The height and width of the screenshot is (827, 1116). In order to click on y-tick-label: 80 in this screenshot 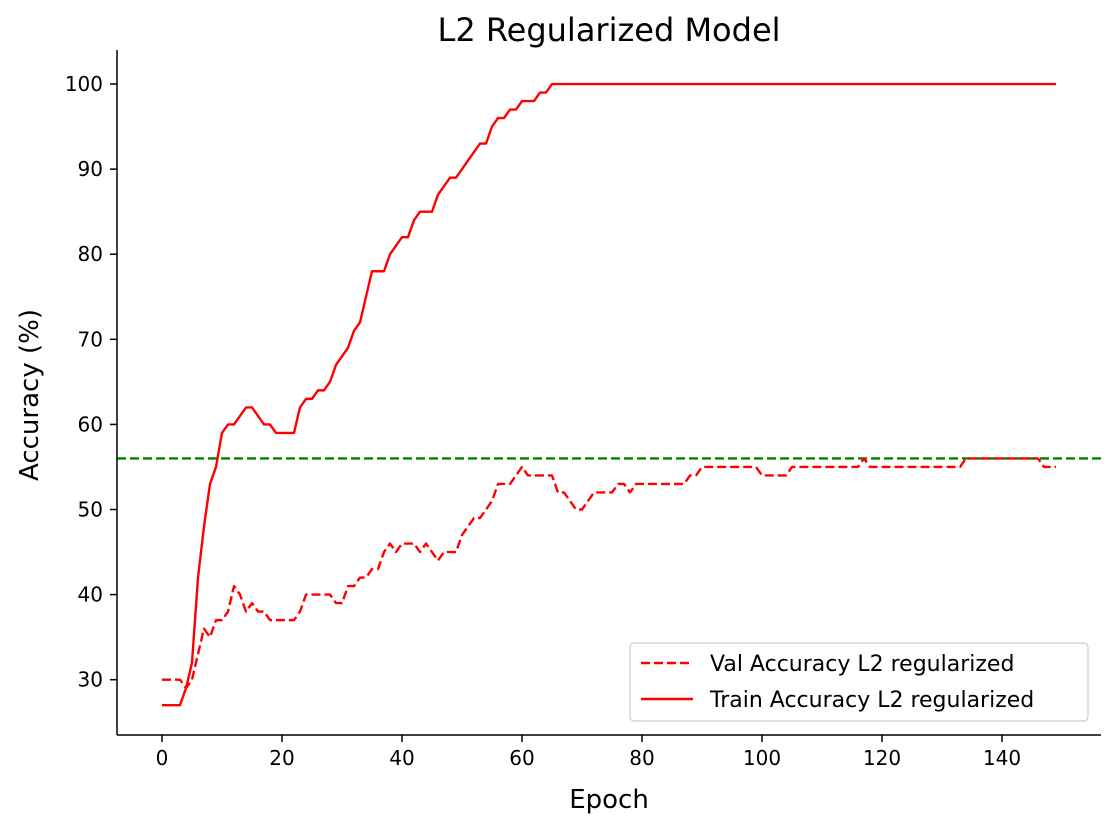, I will do `click(90, 254)`.